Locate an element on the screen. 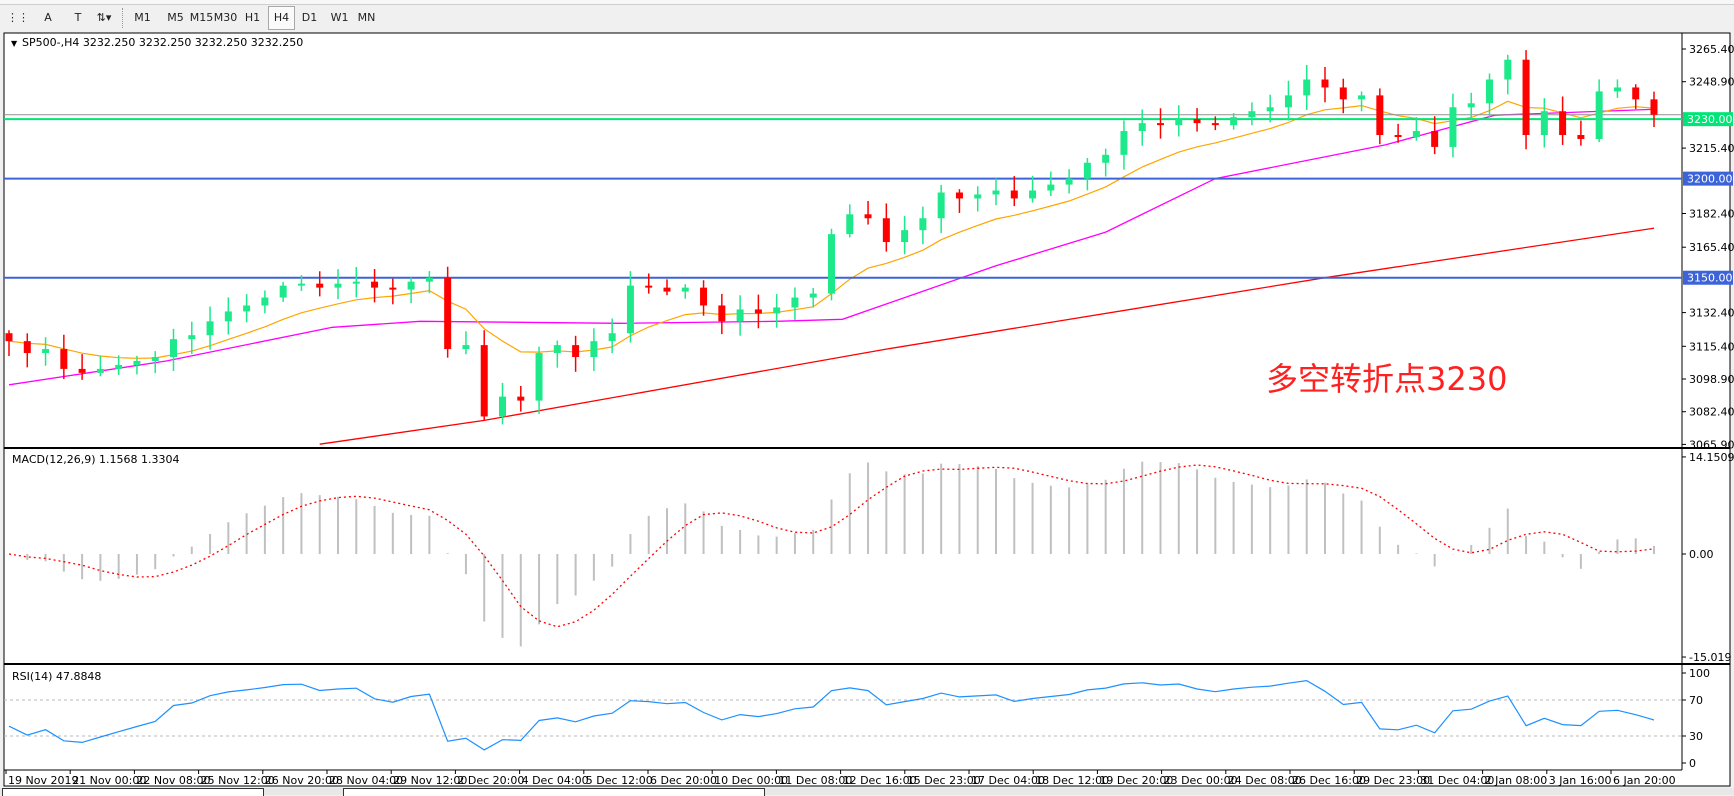  text-tool-icon: A is located at coordinates (48, 17).